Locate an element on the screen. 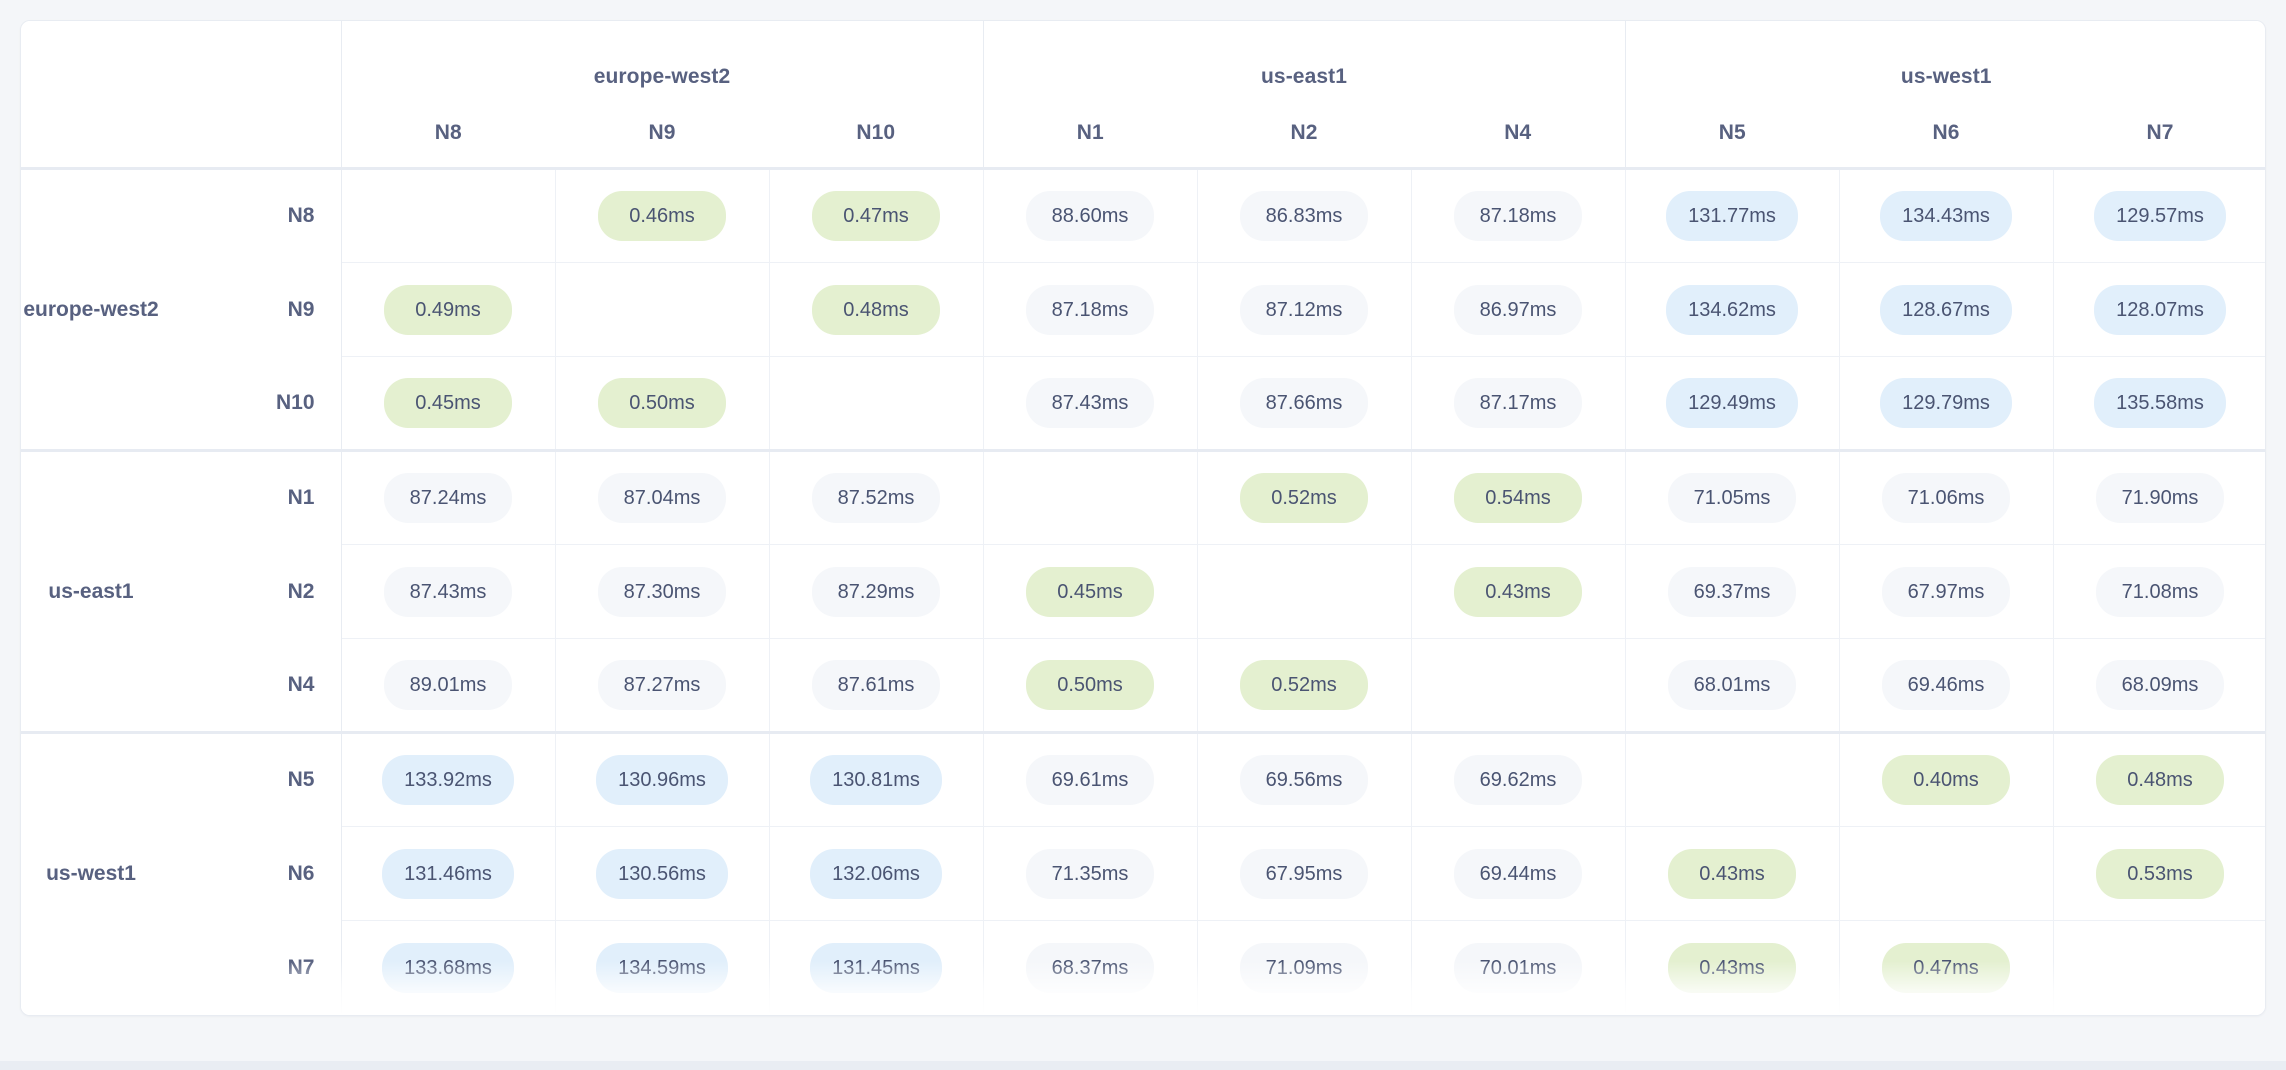 This screenshot has width=2286, height=1070. latency-cell: 88.60ms is located at coordinates (1090, 215).